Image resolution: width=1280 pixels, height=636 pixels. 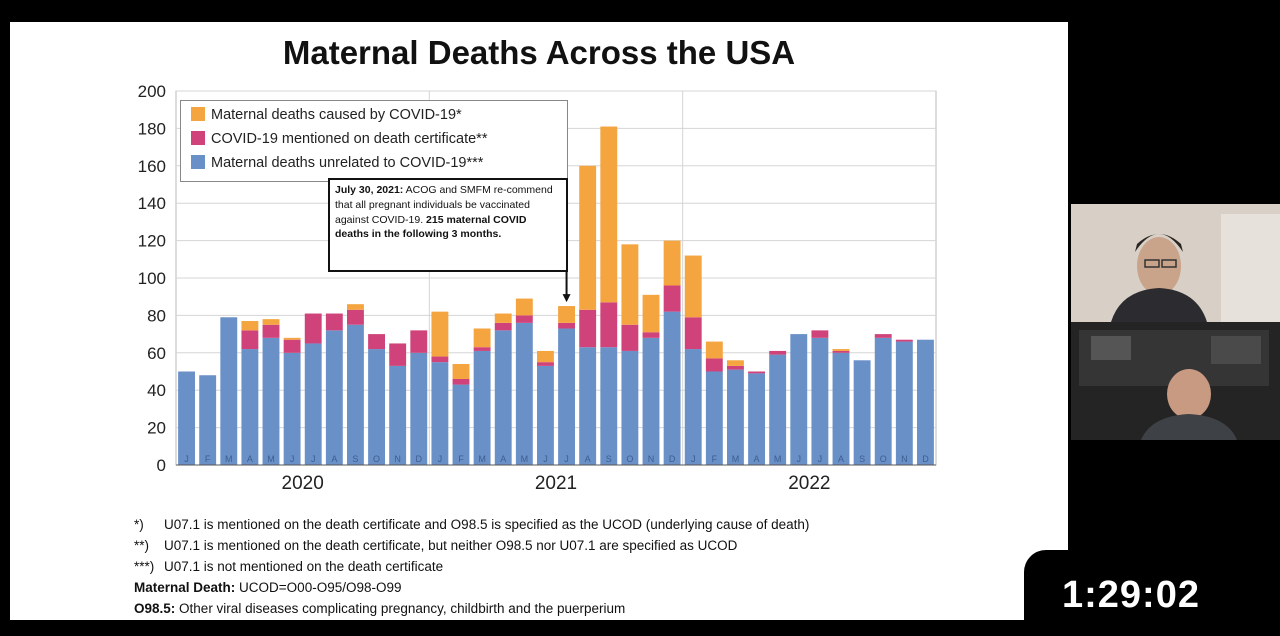 I want to click on x-tick-label: N, so click(x=397, y=459).